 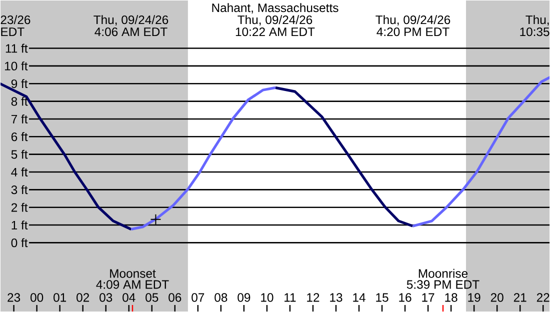 What do you see at coordinates (413, 31) in the screenshot?
I see `annotation: 4:20 PM EDT` at bounding box center [413, 31].